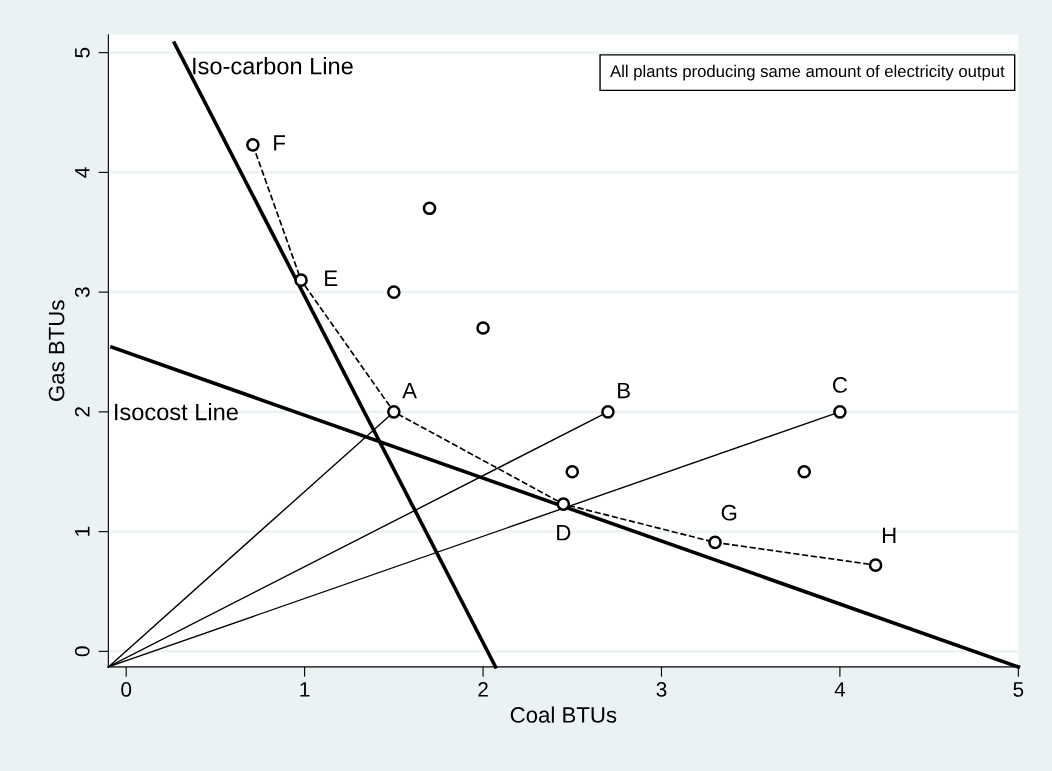  I want to click on y-tick-label: 4, so click(82, 172).